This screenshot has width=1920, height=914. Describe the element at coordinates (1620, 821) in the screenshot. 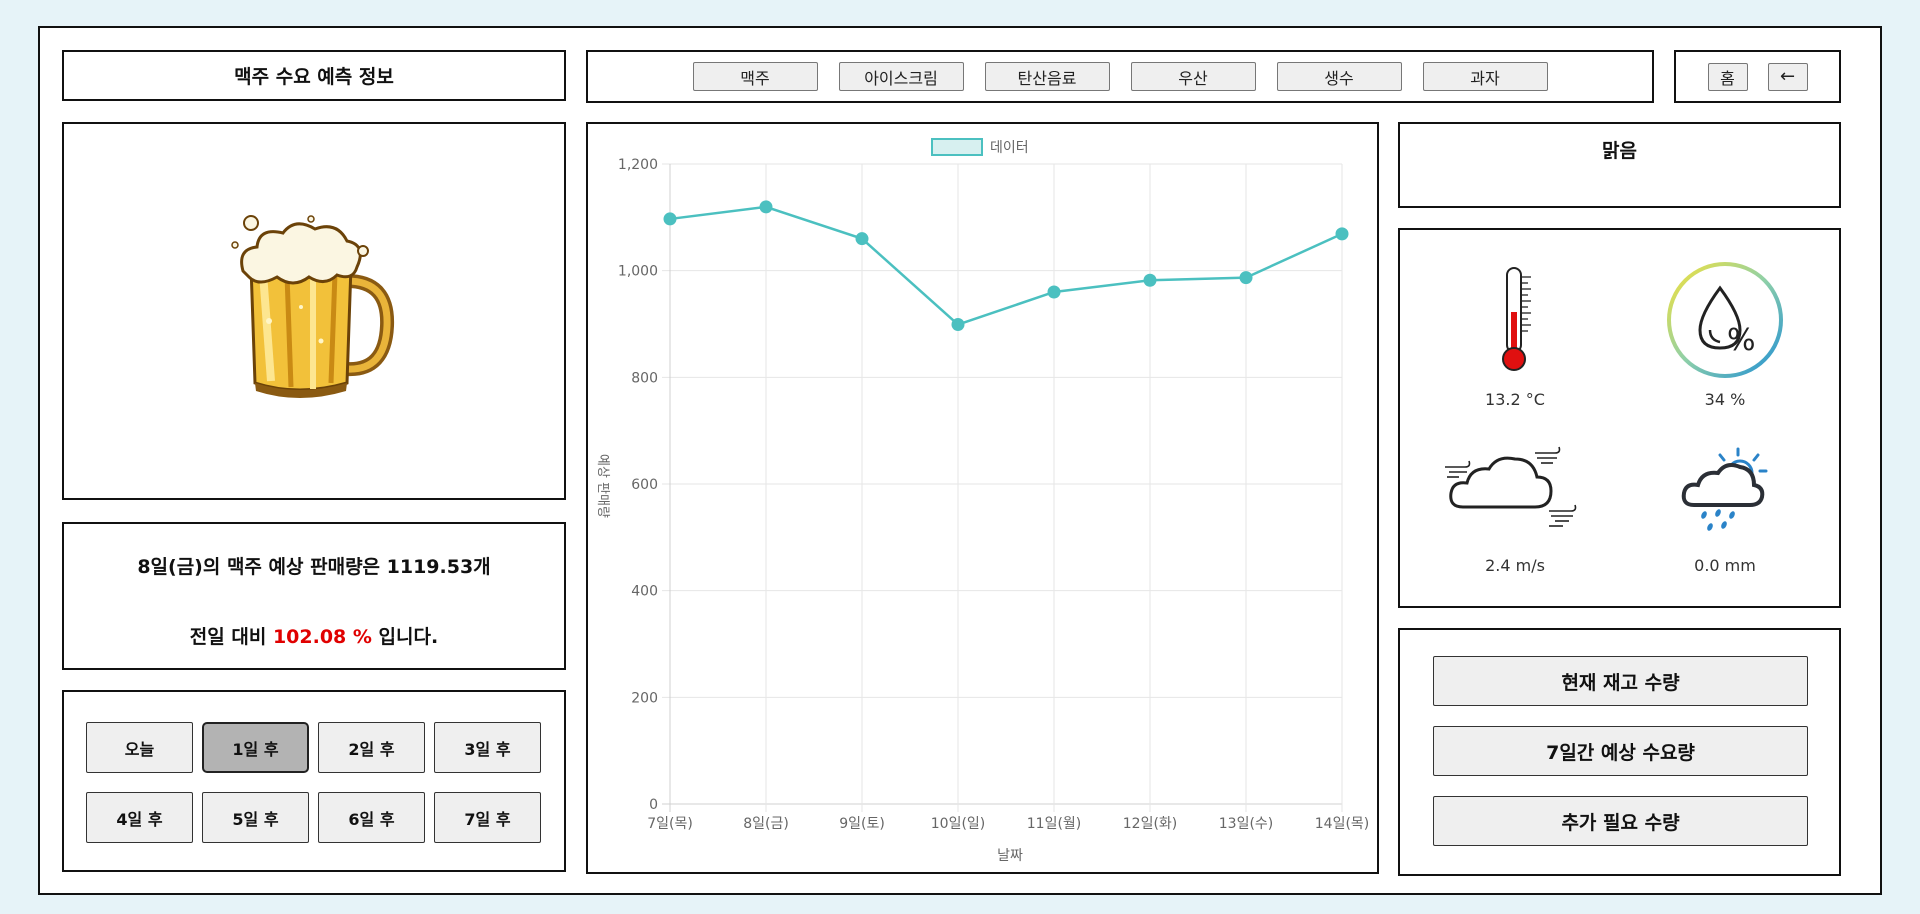

I see `additional-need-button: 추가 필요 수량` at that location.